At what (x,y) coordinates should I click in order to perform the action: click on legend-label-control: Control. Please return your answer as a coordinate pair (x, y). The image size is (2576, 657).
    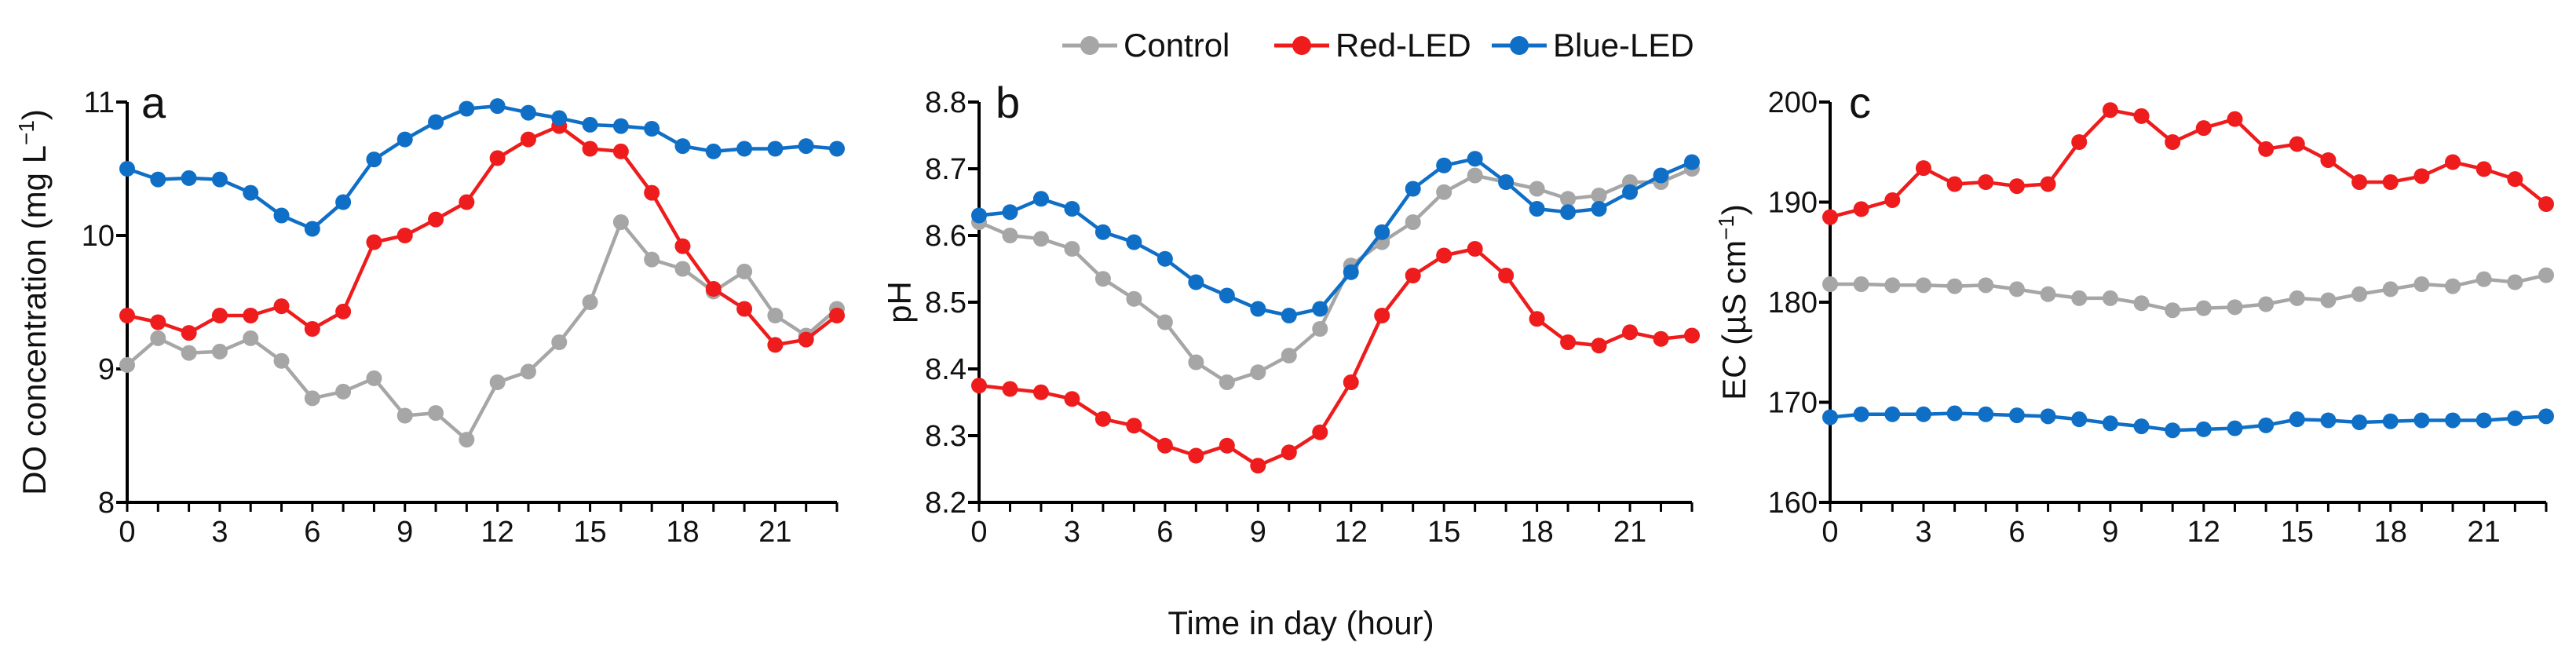
    Looking at the image, I should click on (1177, 45).